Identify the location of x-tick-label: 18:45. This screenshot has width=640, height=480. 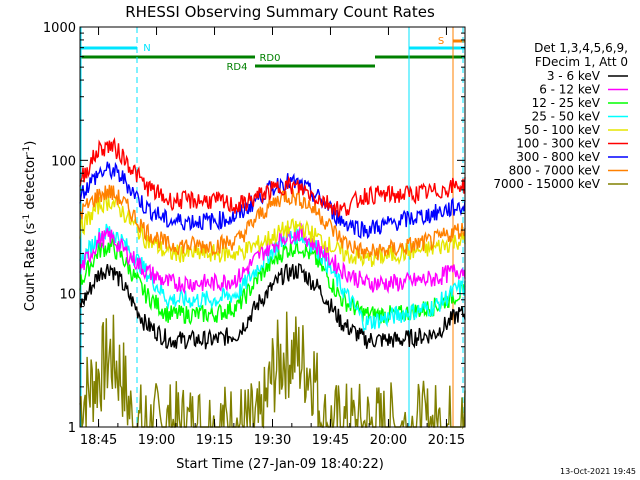
(98, 440).